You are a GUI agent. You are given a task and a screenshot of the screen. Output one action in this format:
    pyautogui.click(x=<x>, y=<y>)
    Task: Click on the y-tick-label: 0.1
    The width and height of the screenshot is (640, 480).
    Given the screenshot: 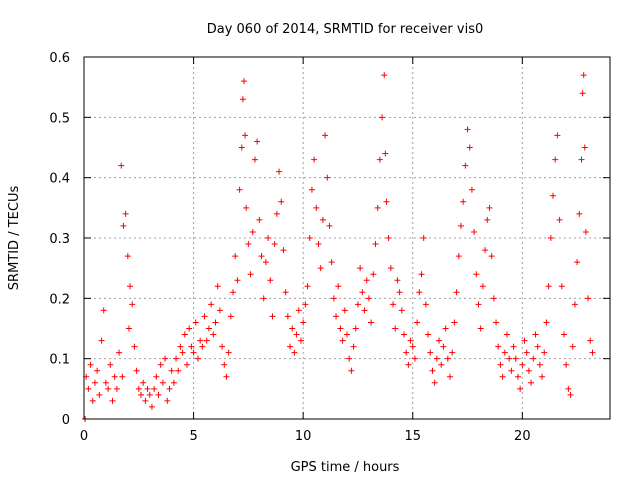 What is the action you would take?
    pyautogui.click(x=59, y=360)
    